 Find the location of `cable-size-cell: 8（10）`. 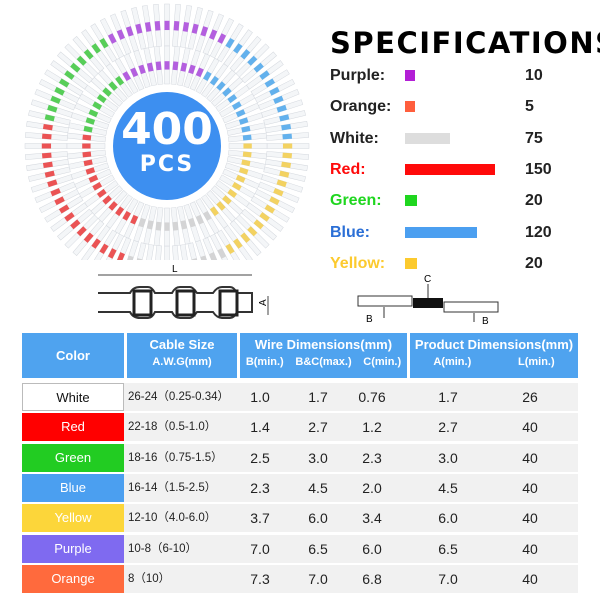

cable-size-cell: 8（10） is located at coordinates (149, 578).